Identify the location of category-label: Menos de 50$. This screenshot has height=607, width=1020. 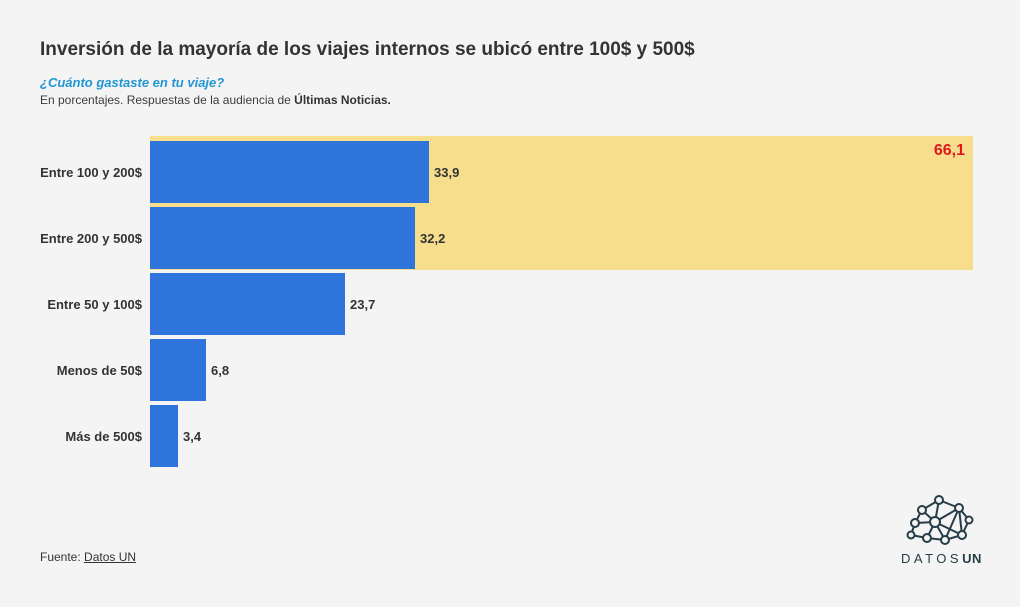
(99, 370).